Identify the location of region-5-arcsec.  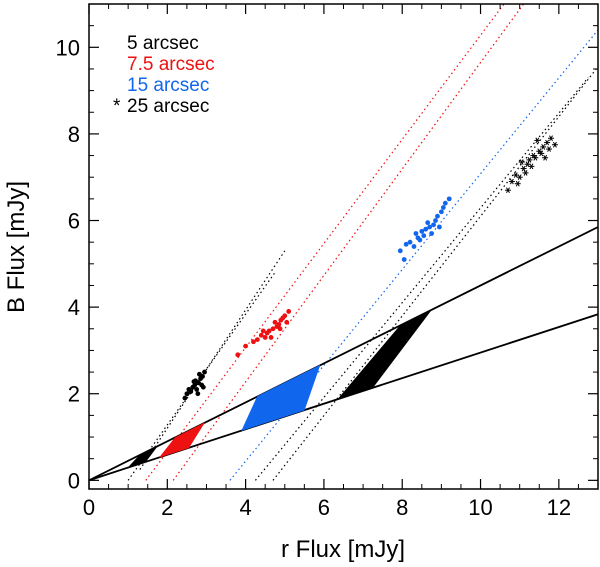
(142, 456).